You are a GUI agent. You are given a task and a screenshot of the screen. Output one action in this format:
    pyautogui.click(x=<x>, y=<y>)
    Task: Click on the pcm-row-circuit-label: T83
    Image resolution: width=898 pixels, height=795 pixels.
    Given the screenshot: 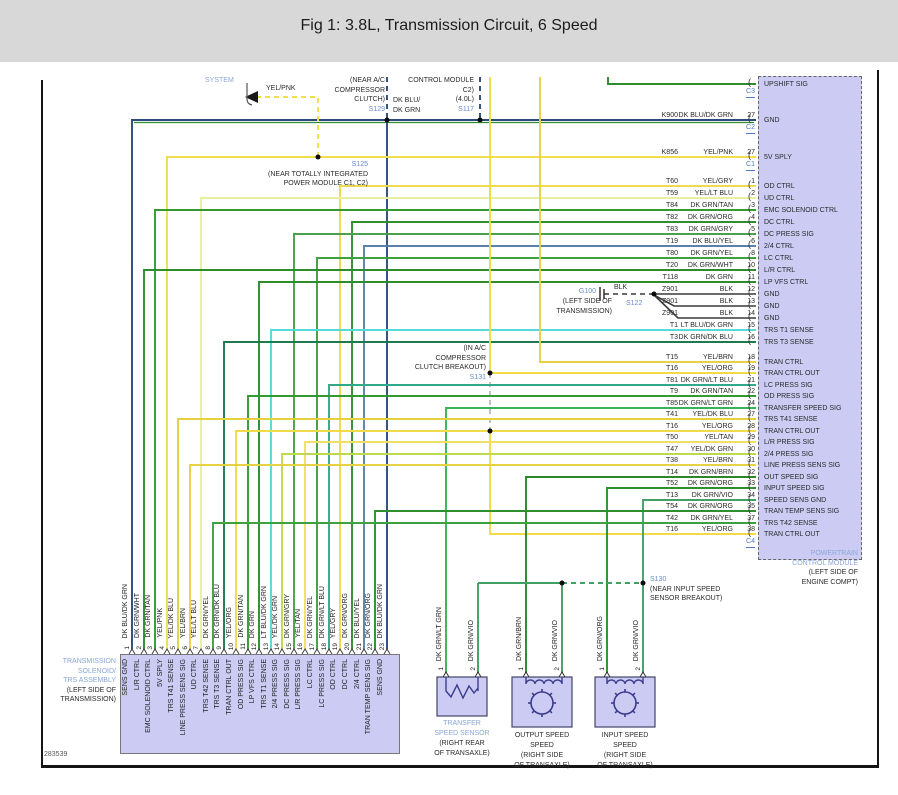 What is the action you would take?
    pyautogui.click(x=671, y=229)
    